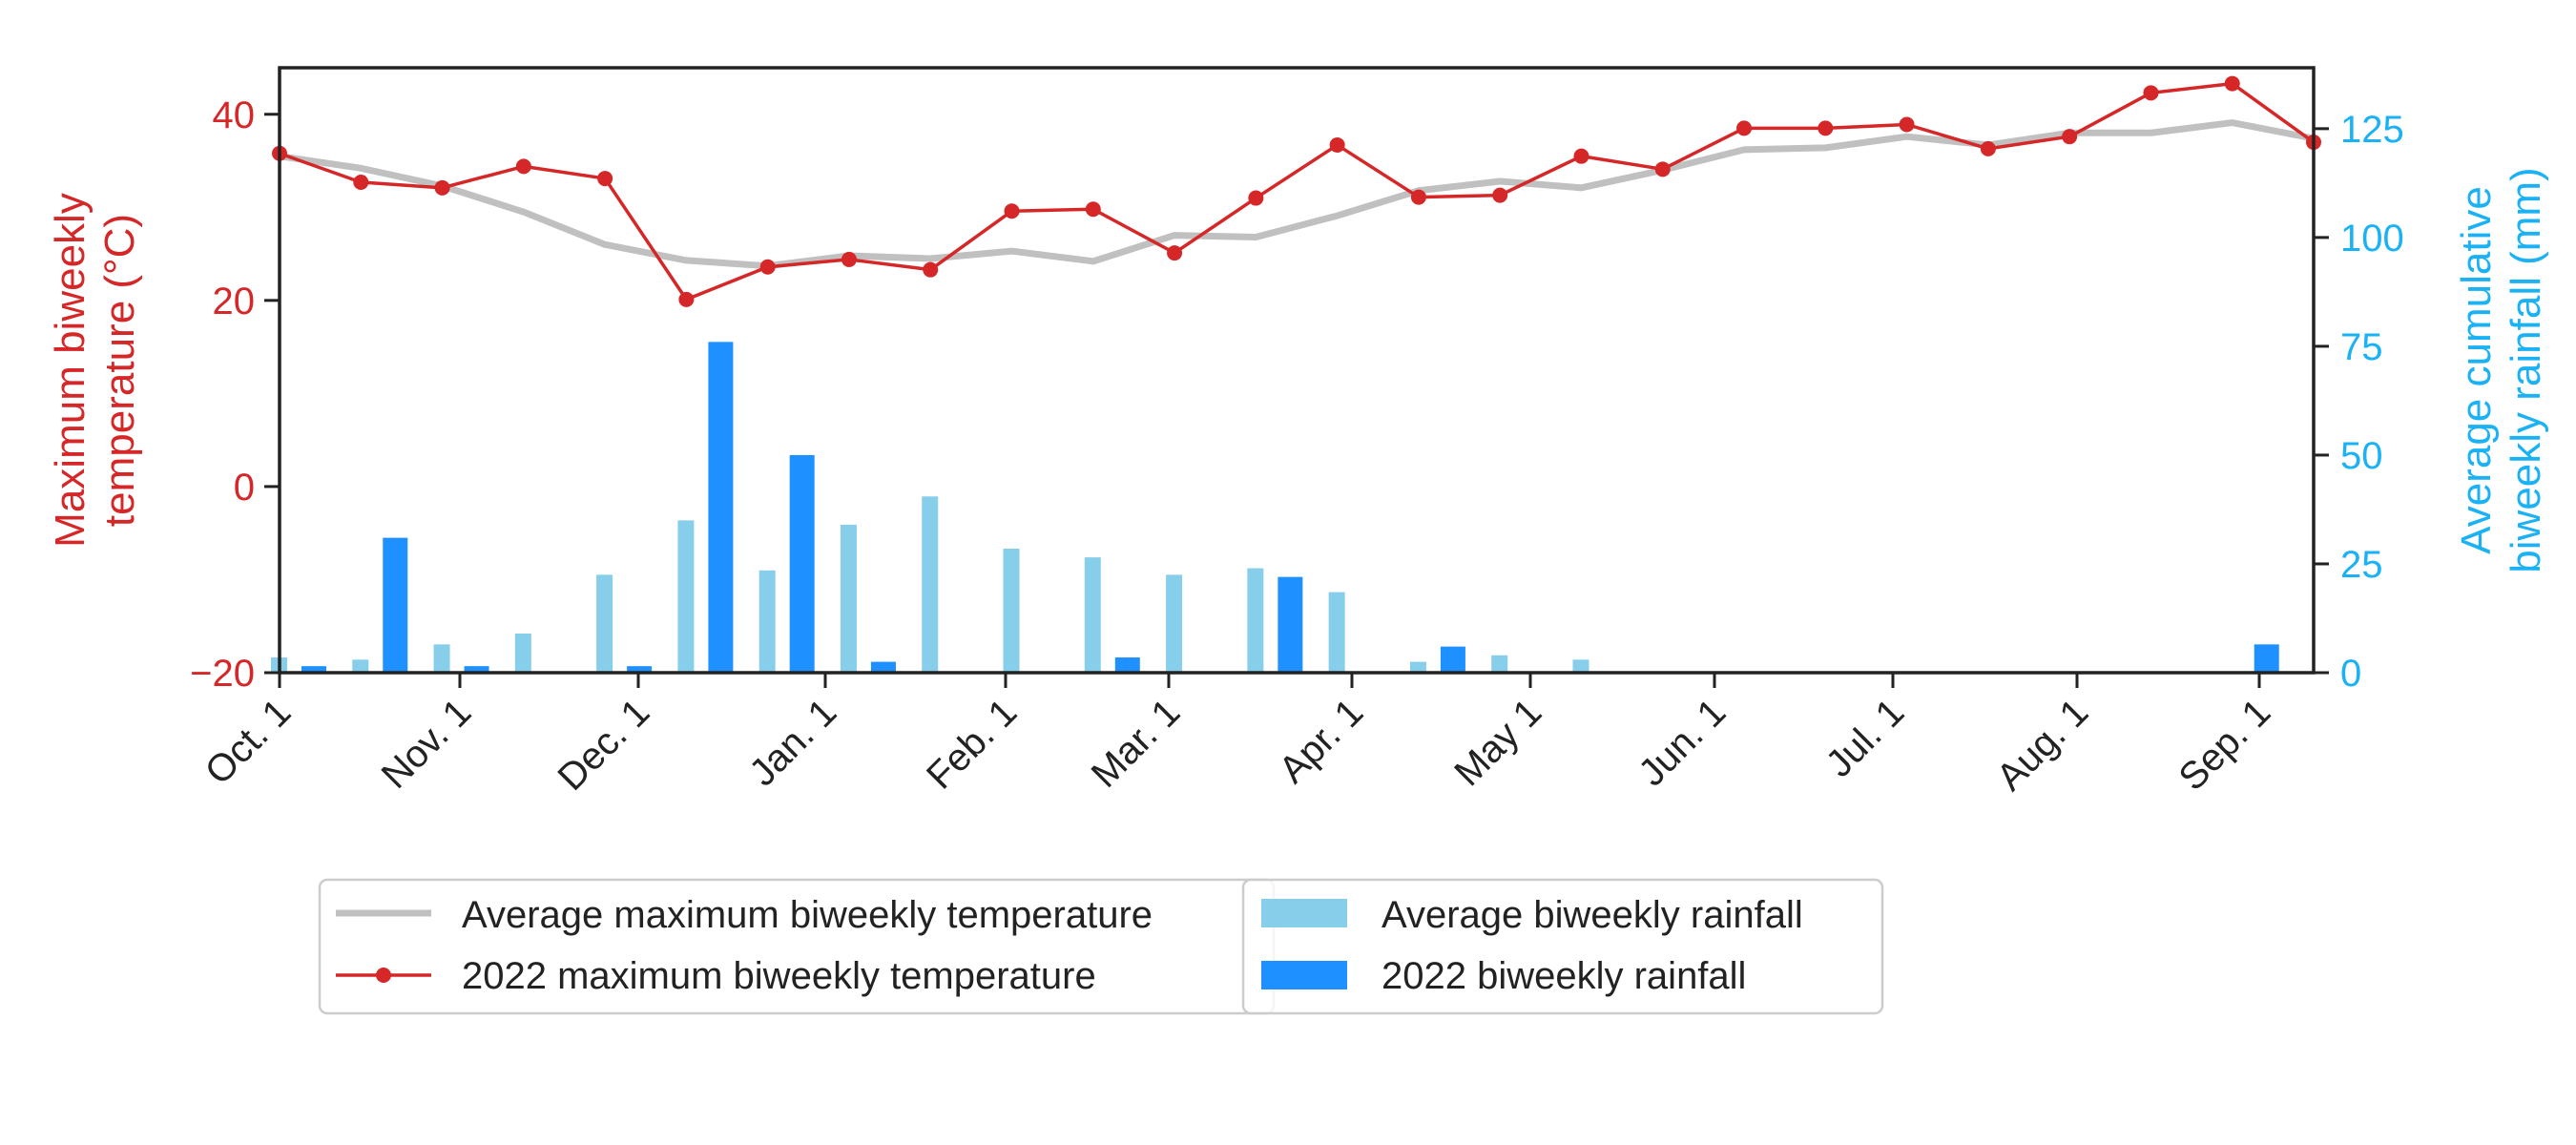 This screenshot has width=2576, height=1145. I want to click on left-axis-ticks: −20 0 20 40, so click(235, 394).